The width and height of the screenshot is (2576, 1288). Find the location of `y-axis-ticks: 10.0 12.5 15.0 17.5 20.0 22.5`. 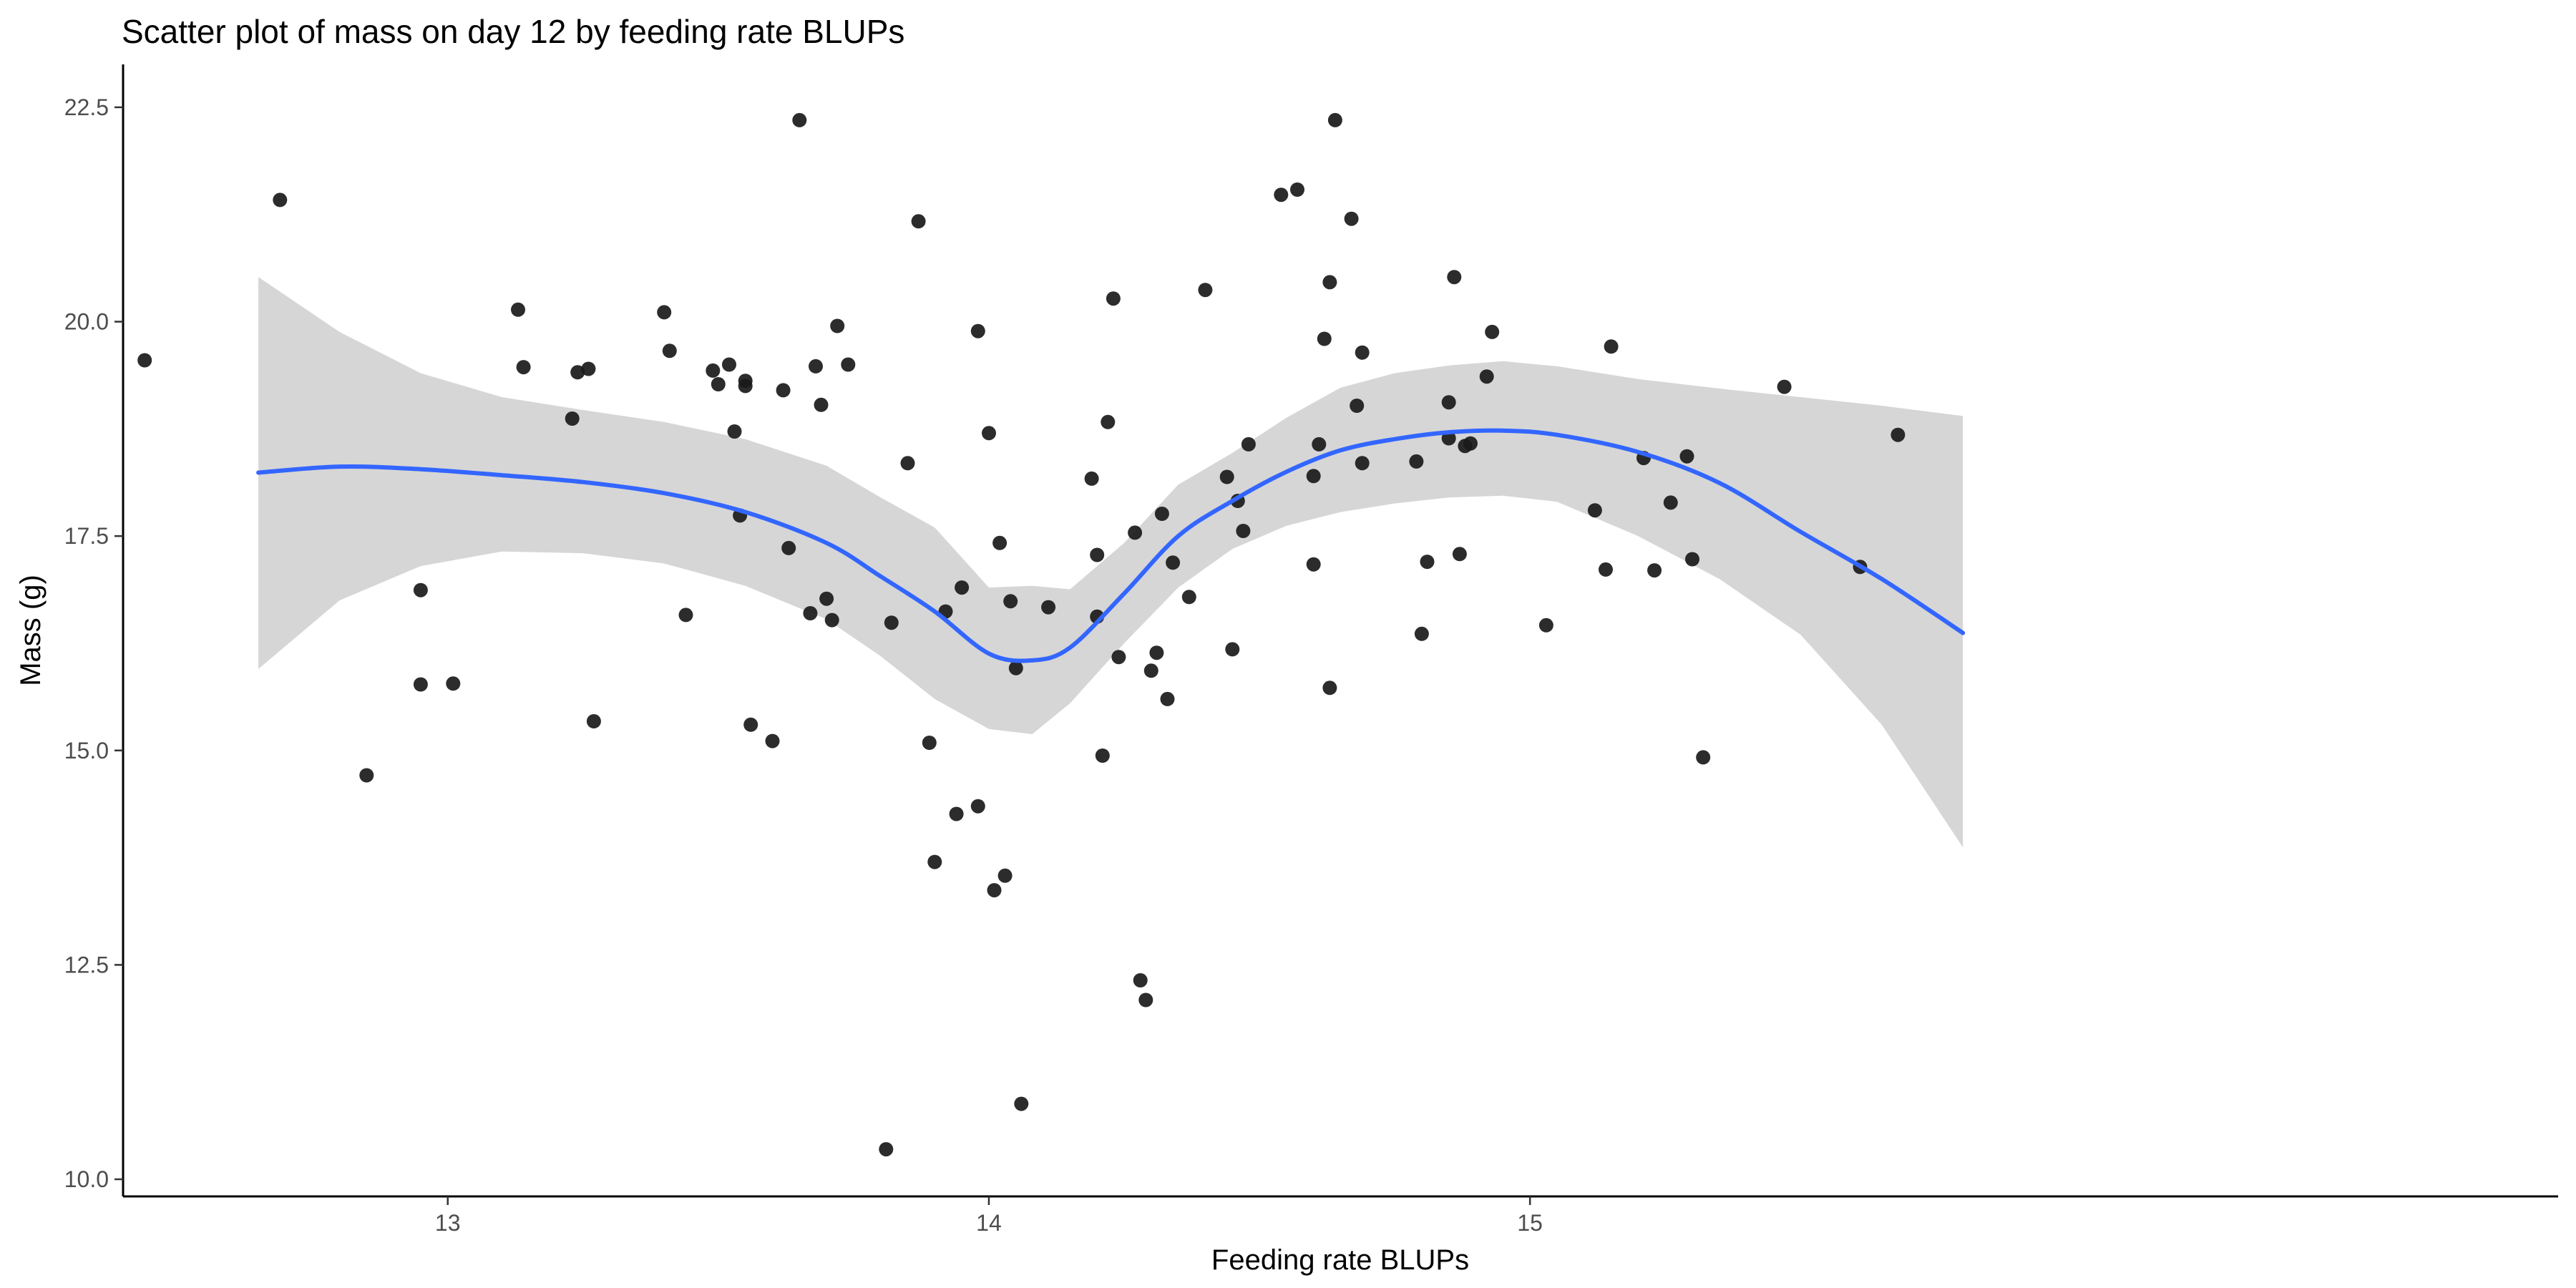

y-axis-ticks: 10.0 12.5 15.0 17.5 20.0 22.5 is located at coordinates (93, 643).